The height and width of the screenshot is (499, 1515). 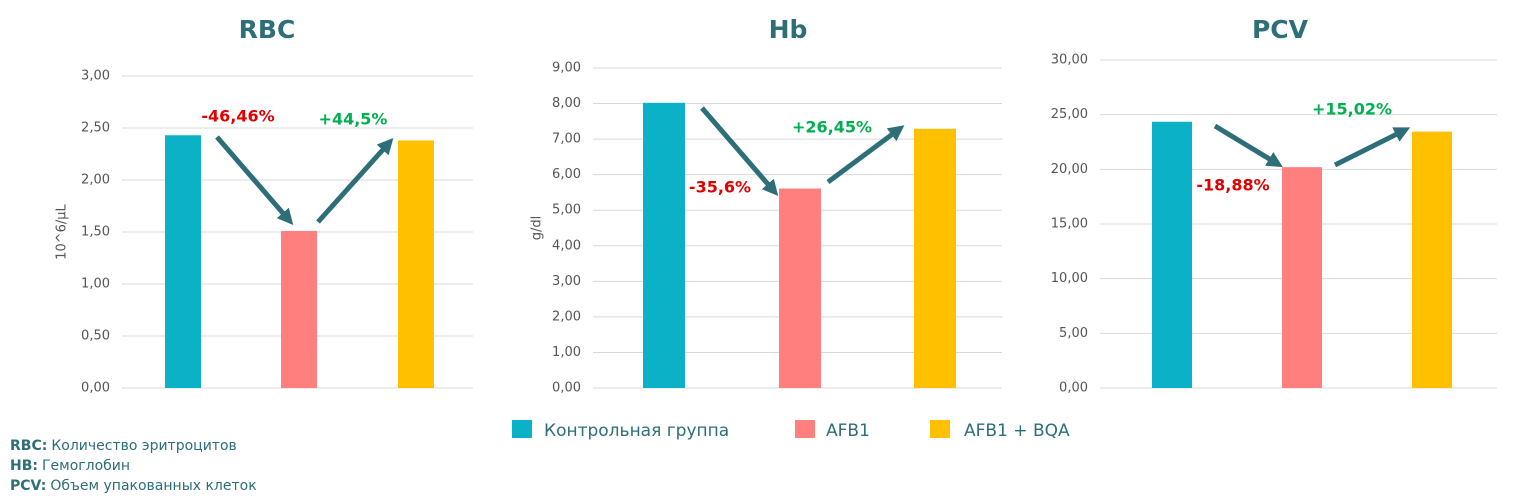 I want to click on footnote-term: PCV:, so click(x=28, y=486).